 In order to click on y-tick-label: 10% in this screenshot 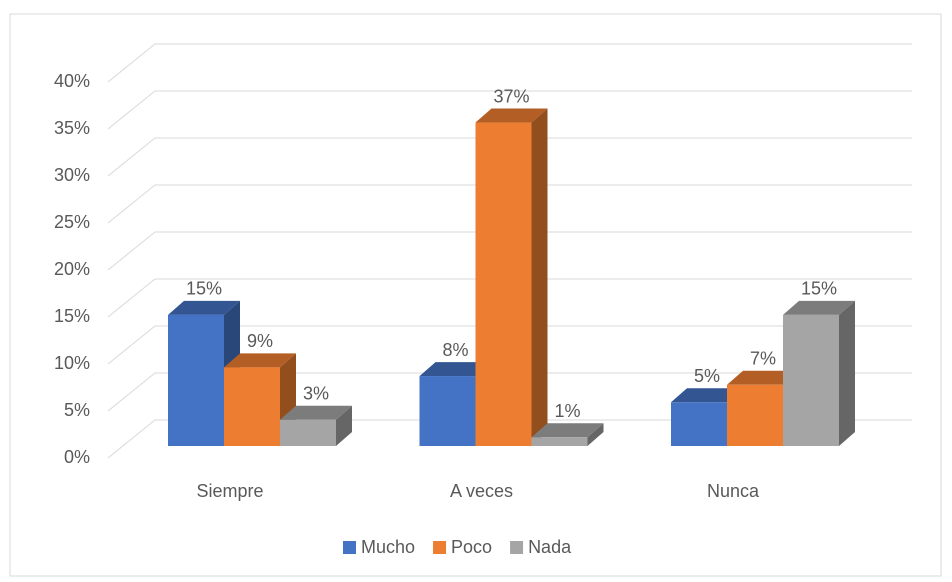, I will do `click(72, 363)`.